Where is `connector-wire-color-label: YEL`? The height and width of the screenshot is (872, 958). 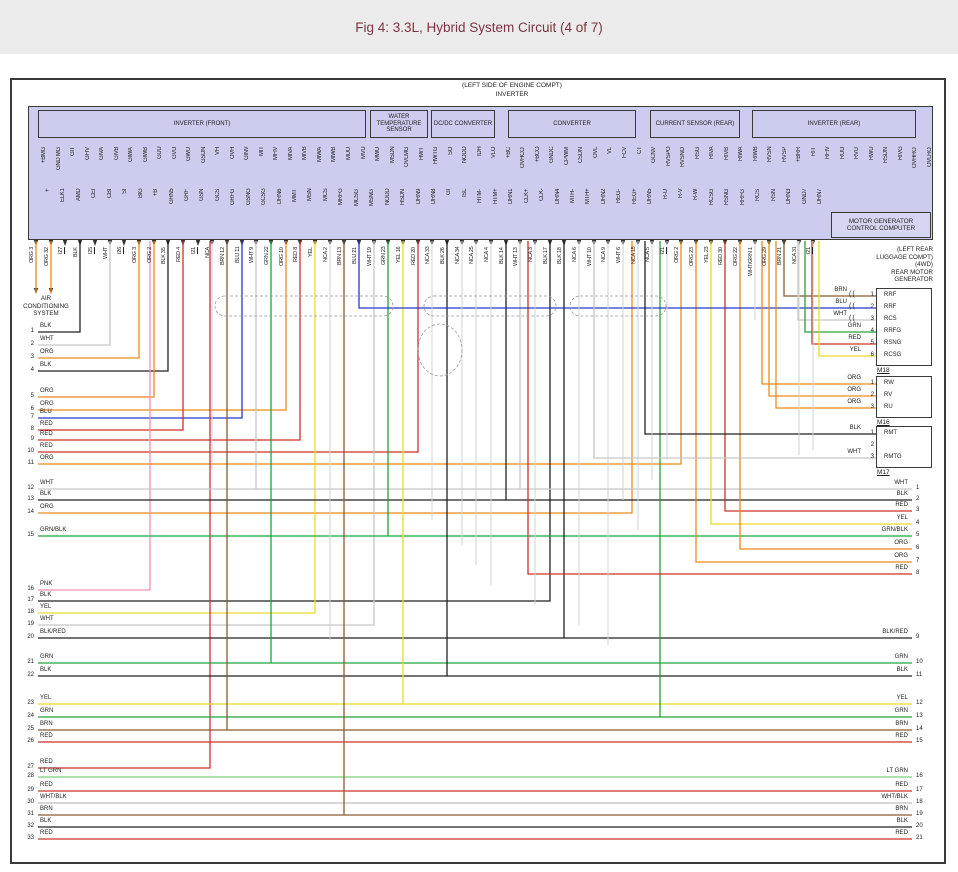
connector-wire-color-label: YEL is located at coordinates (855, 350).